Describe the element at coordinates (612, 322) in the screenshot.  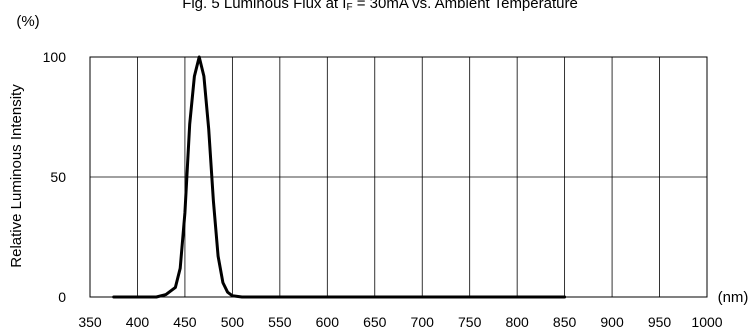
I see `x-tick-label: 900` at that location.